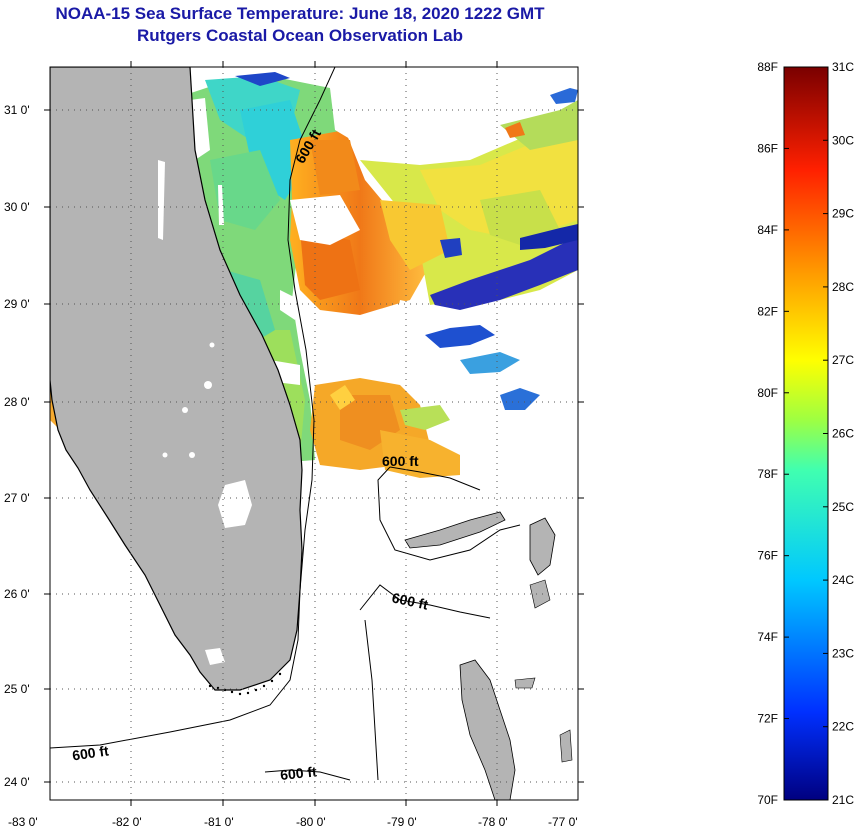  What do you see at coordinates (127, 822) in the screenshot?
I see `lon-tick-label: -82 0'` at bounding box center [127, 822].